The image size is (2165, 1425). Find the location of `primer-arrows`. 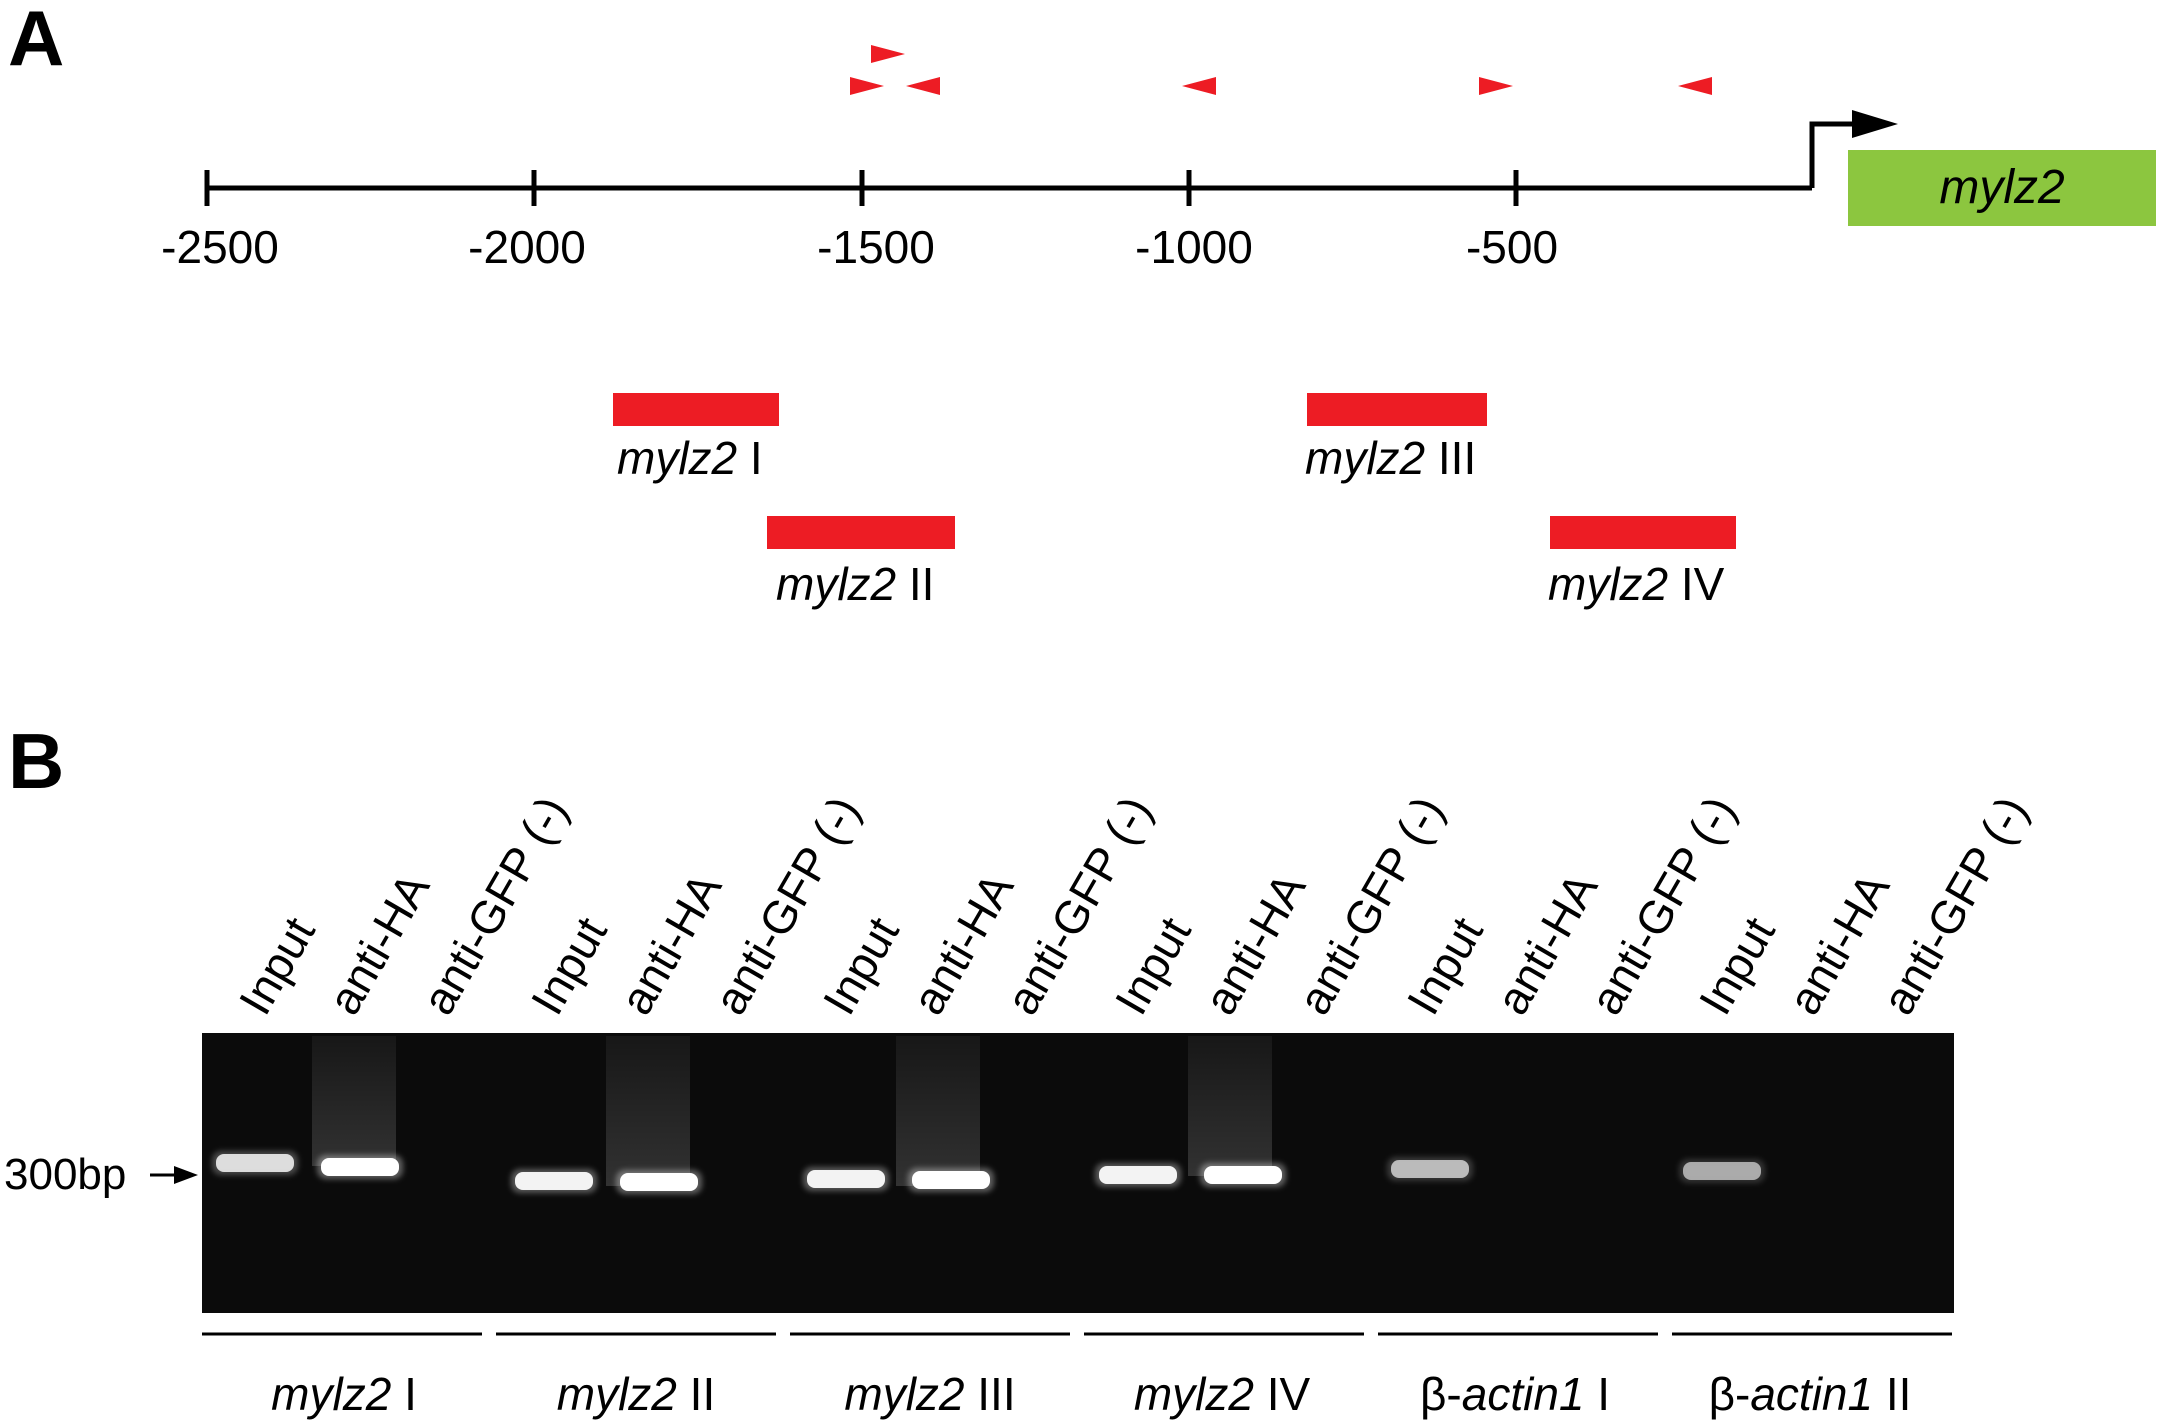

primer-arrows is located at coordinates (1281, 70).